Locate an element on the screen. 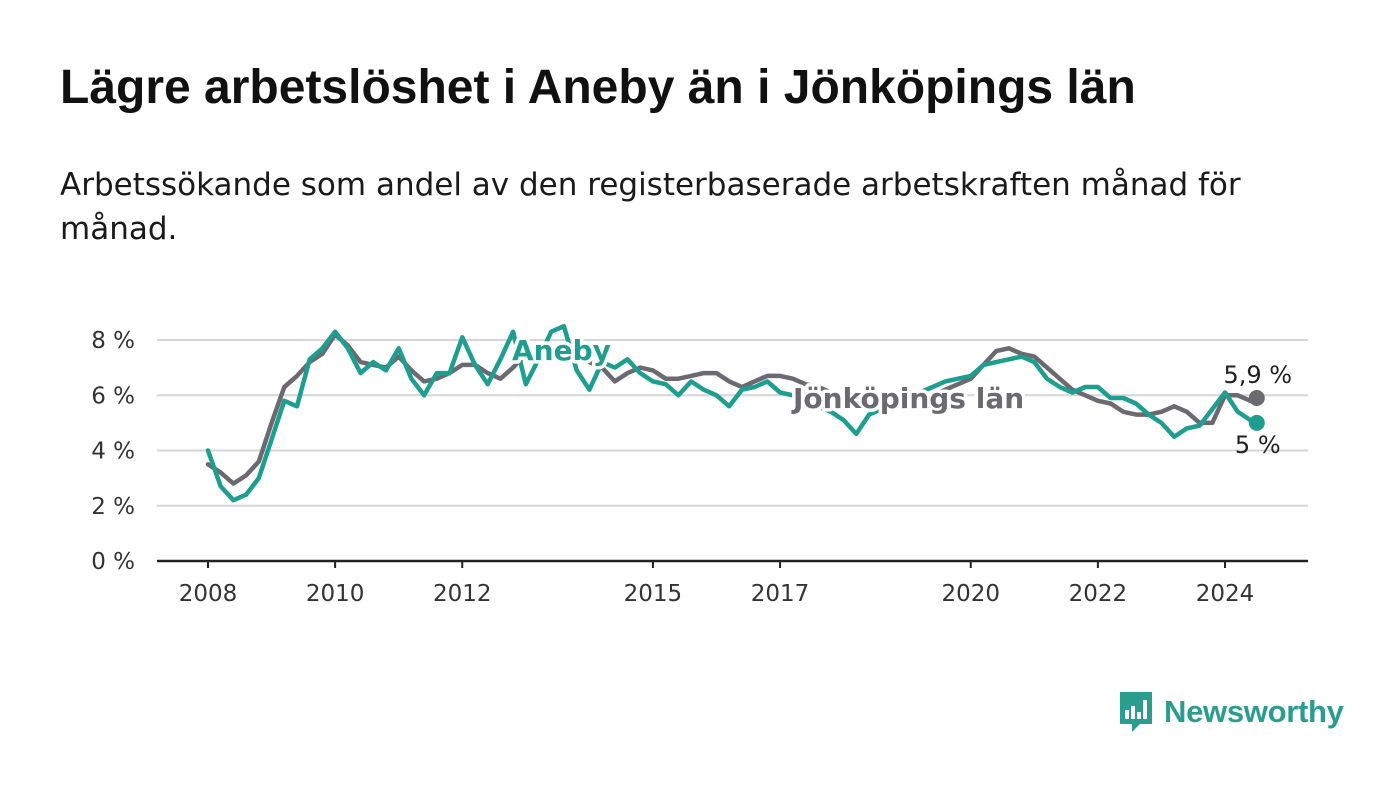  series-line-jonkopings-lan is located at coordinates (732, 409).